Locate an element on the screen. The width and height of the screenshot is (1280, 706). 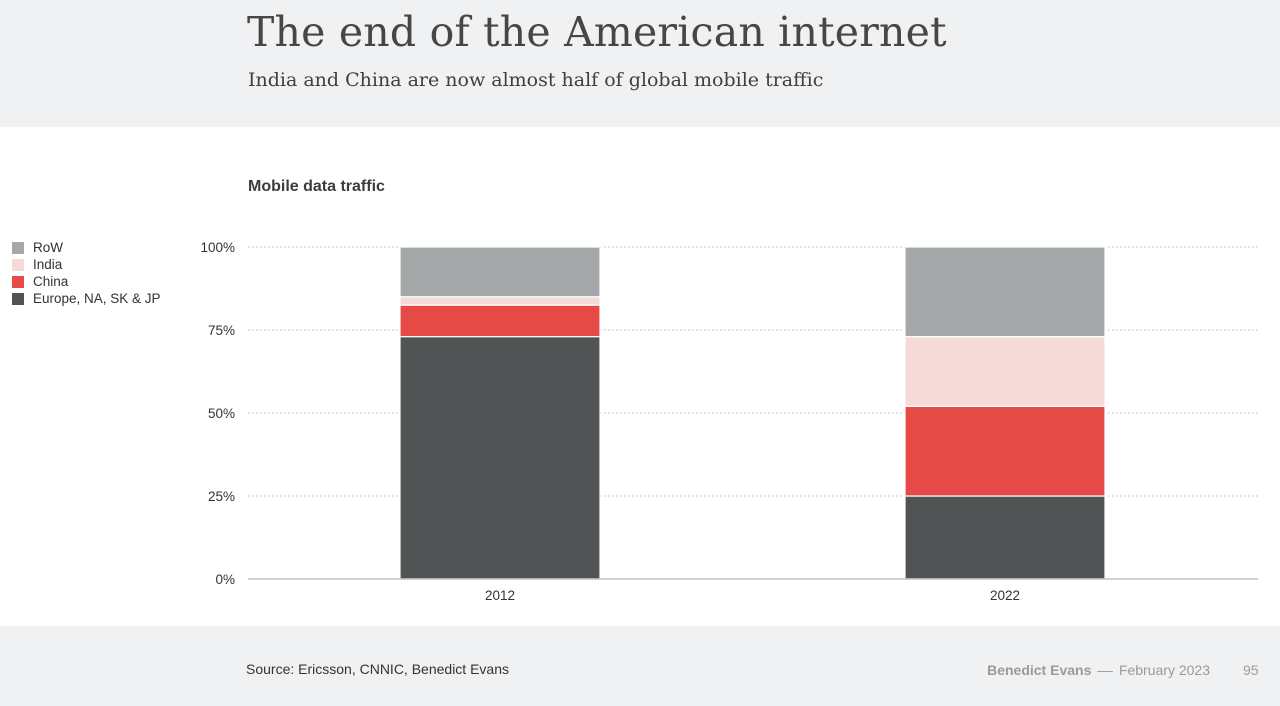
source-note: Source: Ericsson, CNNIC, Benedict Evans is located at coordinates (377, 669).